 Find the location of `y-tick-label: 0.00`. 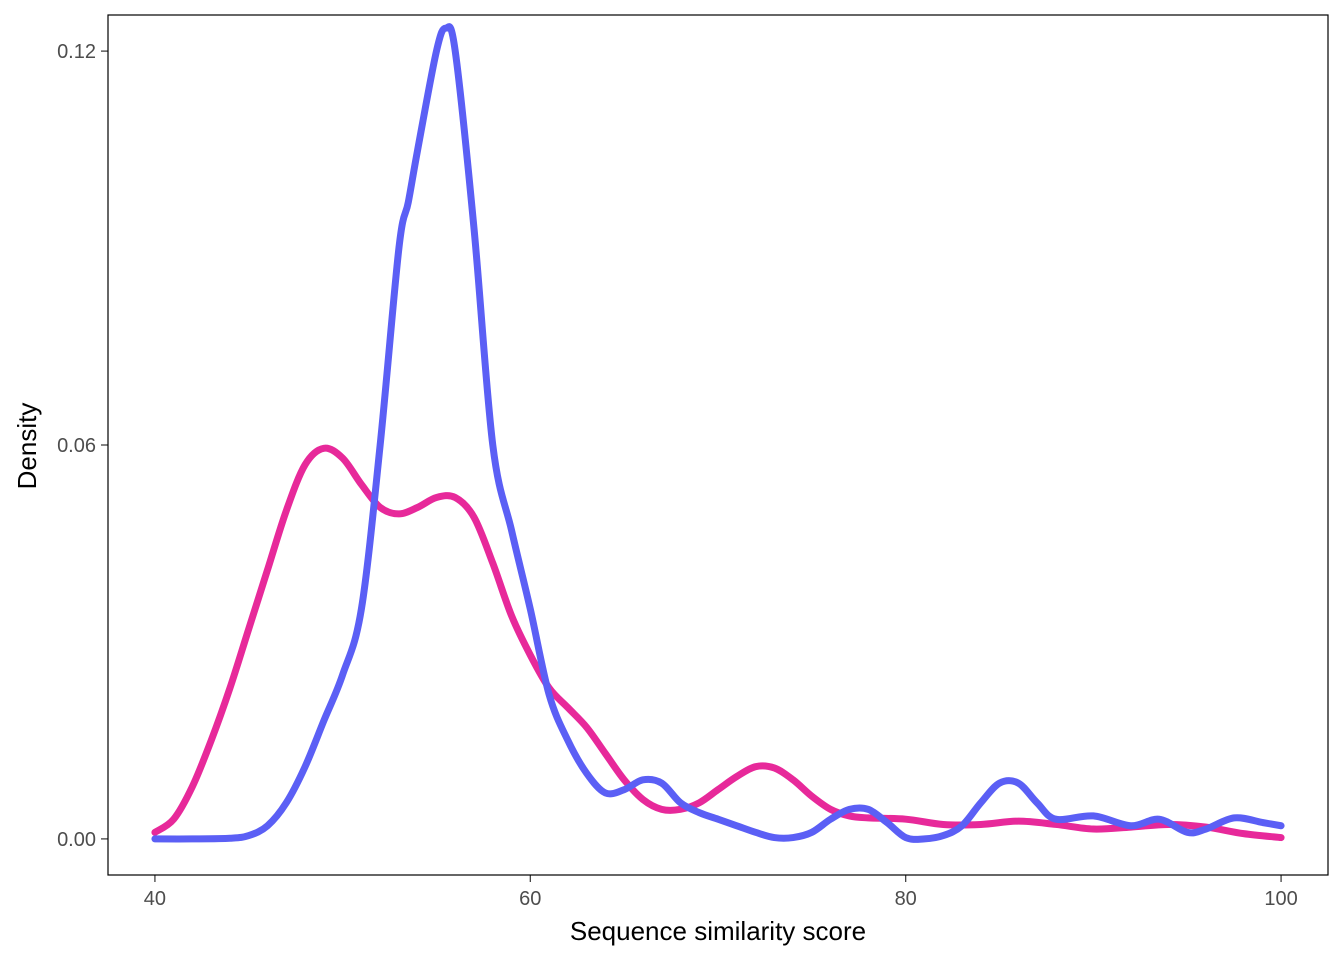

y-tick-label: 0.00 is located at coordinates (76, 840).